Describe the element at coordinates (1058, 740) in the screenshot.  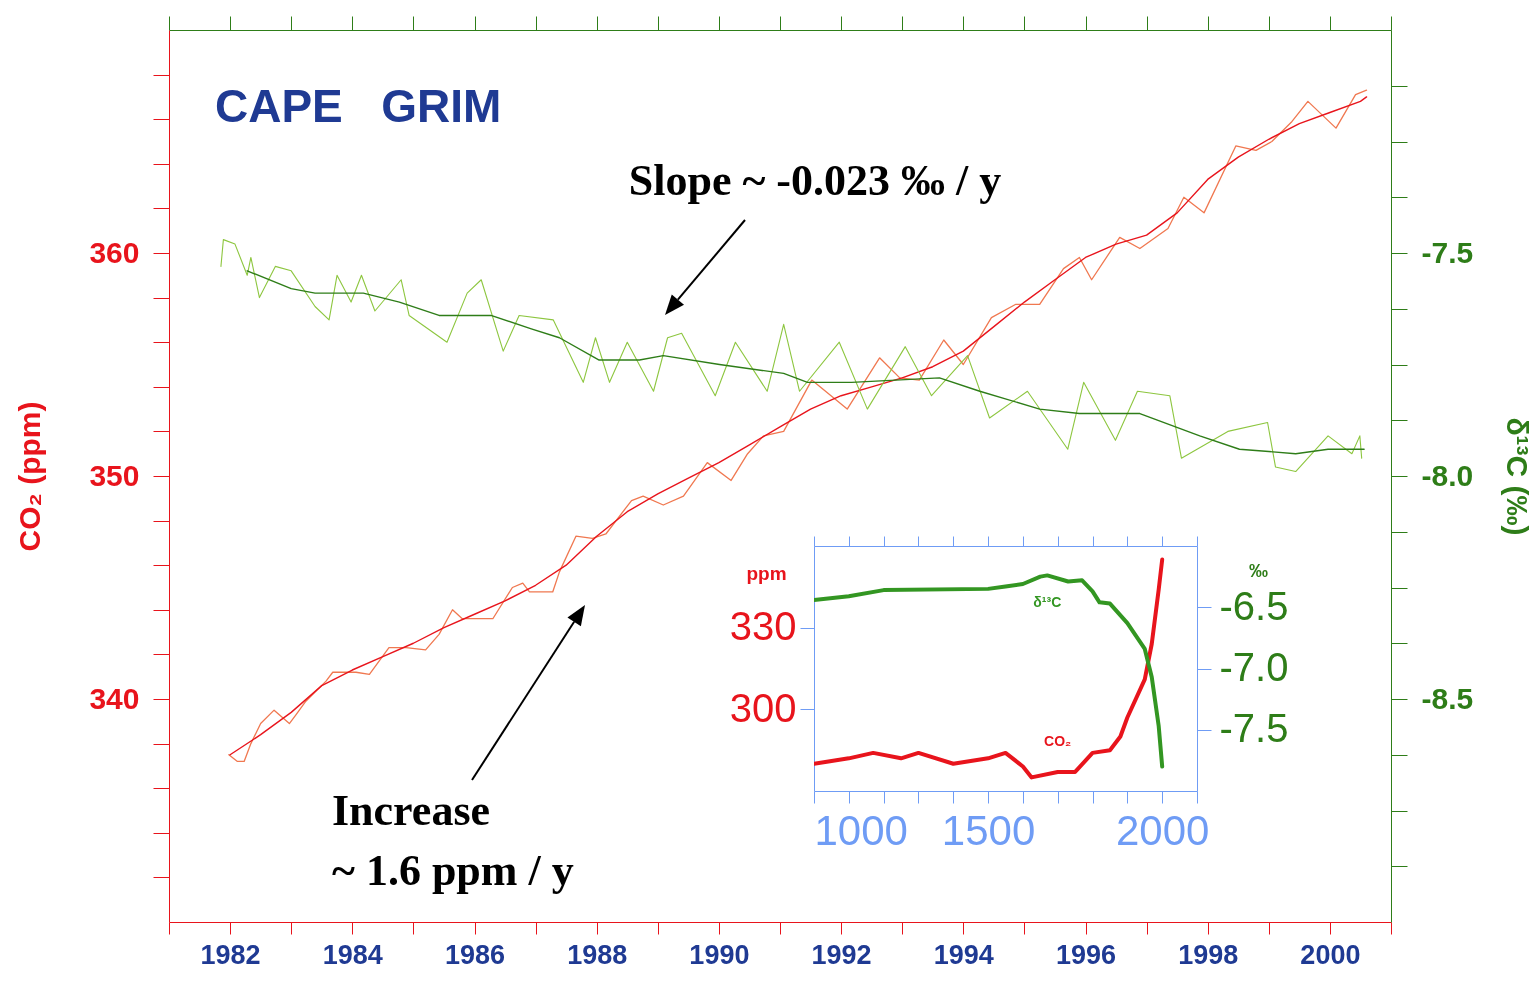
I see `series-label: CO₂` at that location.